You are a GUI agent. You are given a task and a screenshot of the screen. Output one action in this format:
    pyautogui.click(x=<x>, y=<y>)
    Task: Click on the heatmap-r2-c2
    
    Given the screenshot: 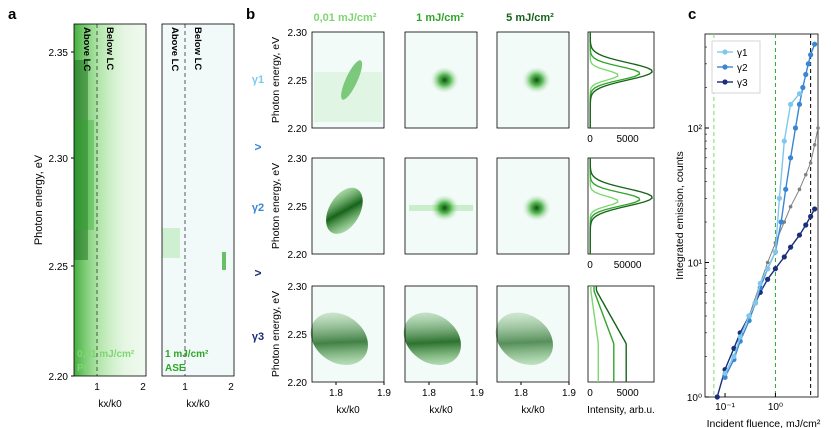 What is the action you would take?
    pyautogui.click(x=441, y=206)
    